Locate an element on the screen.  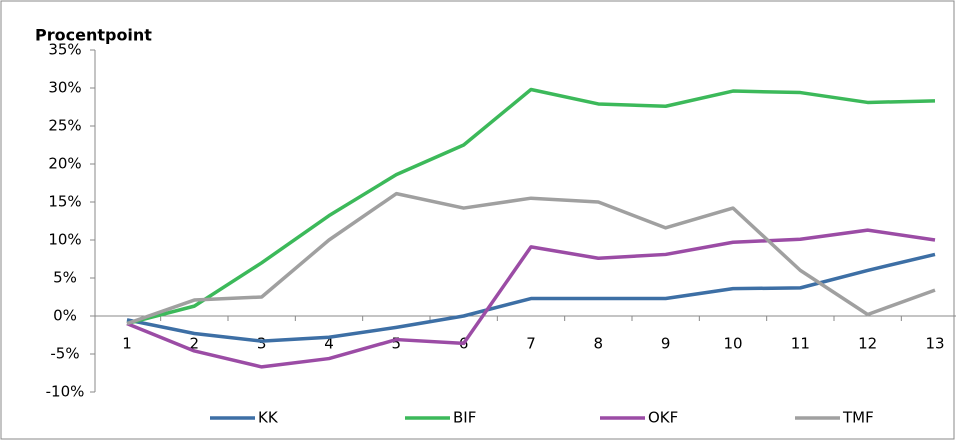
y-tick-label: -10% is located at coordinates (65, 392).